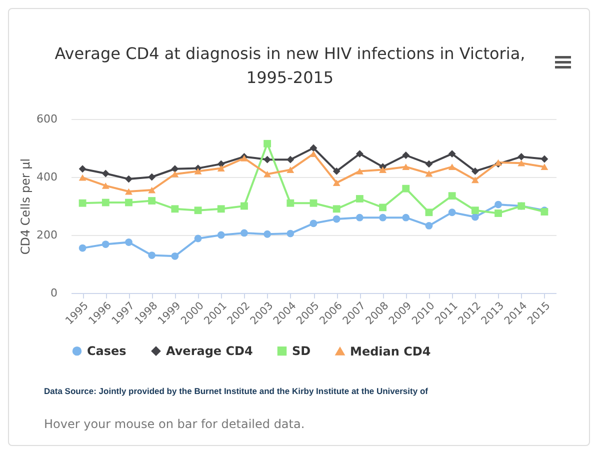 The height and width of the screenshot is (454, 600). Describe the element at coordinates (209, 351) in the screenshot. I see `legend-label: Average CD4` at that location.